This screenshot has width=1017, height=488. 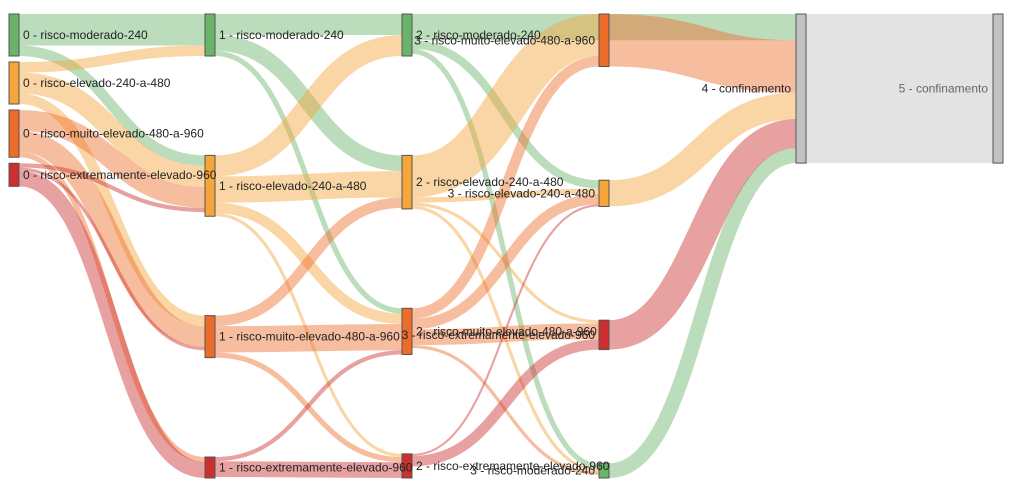 I want to click on link-1-ele-to-2-mod, so click(x=308, y=106).